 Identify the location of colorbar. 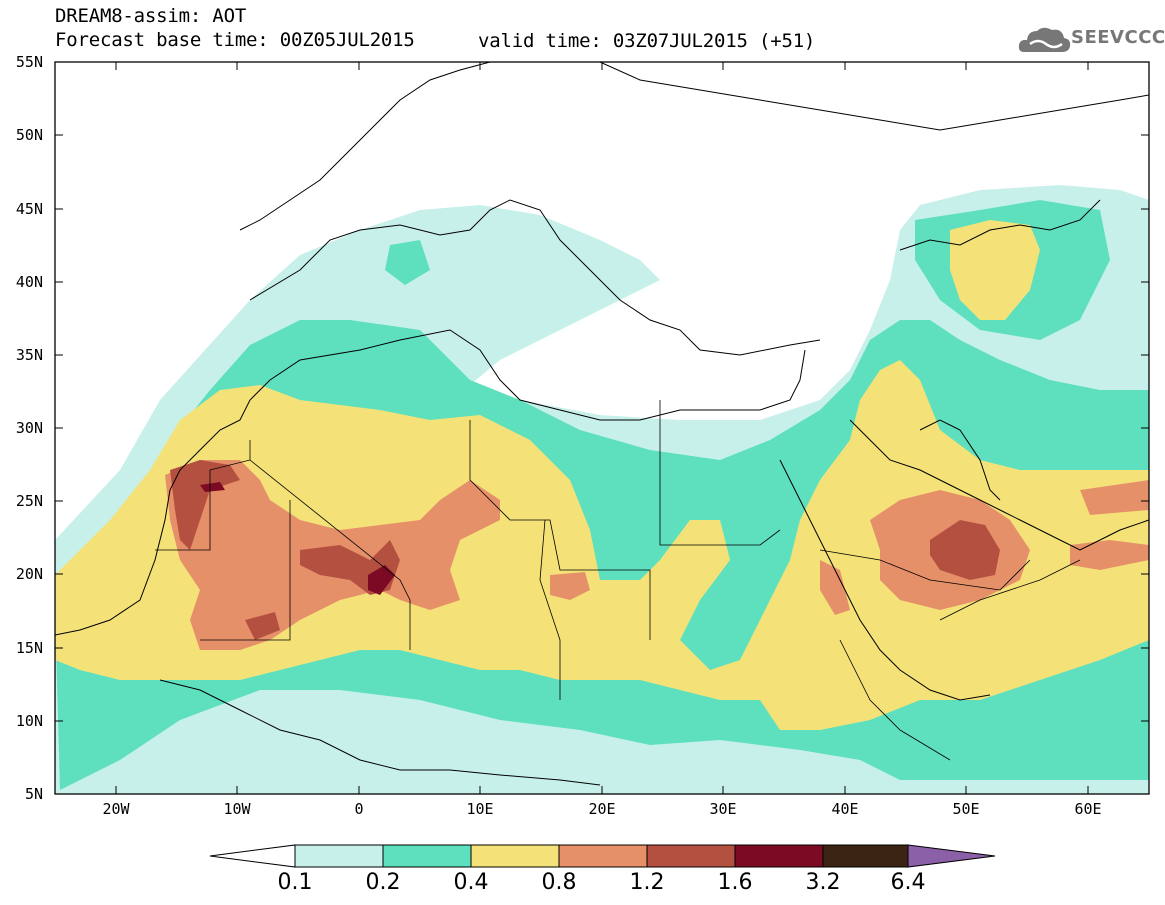
(602, 856).